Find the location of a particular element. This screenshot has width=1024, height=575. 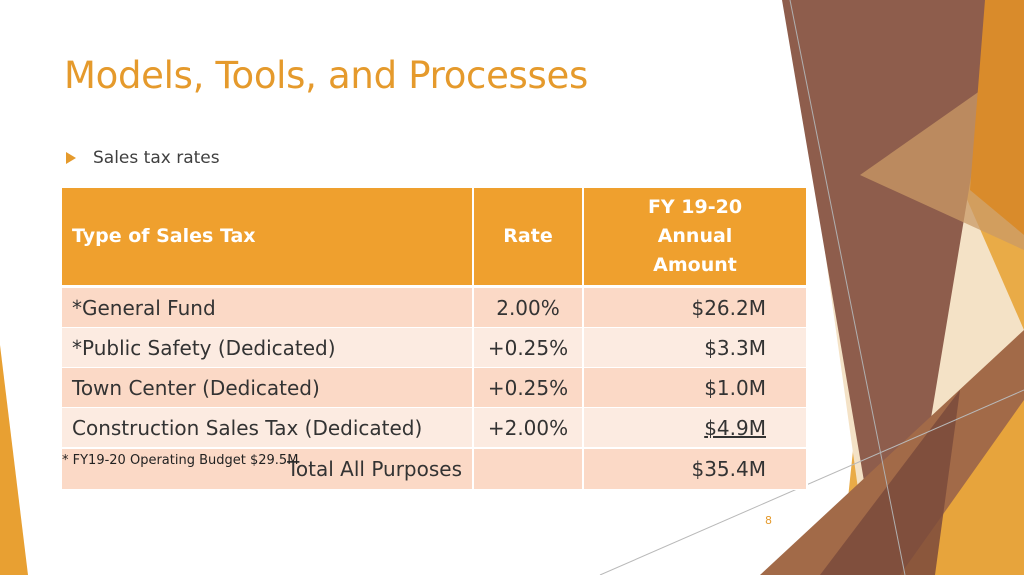

deco-bottom-brown is located at coordinates (890, 482).